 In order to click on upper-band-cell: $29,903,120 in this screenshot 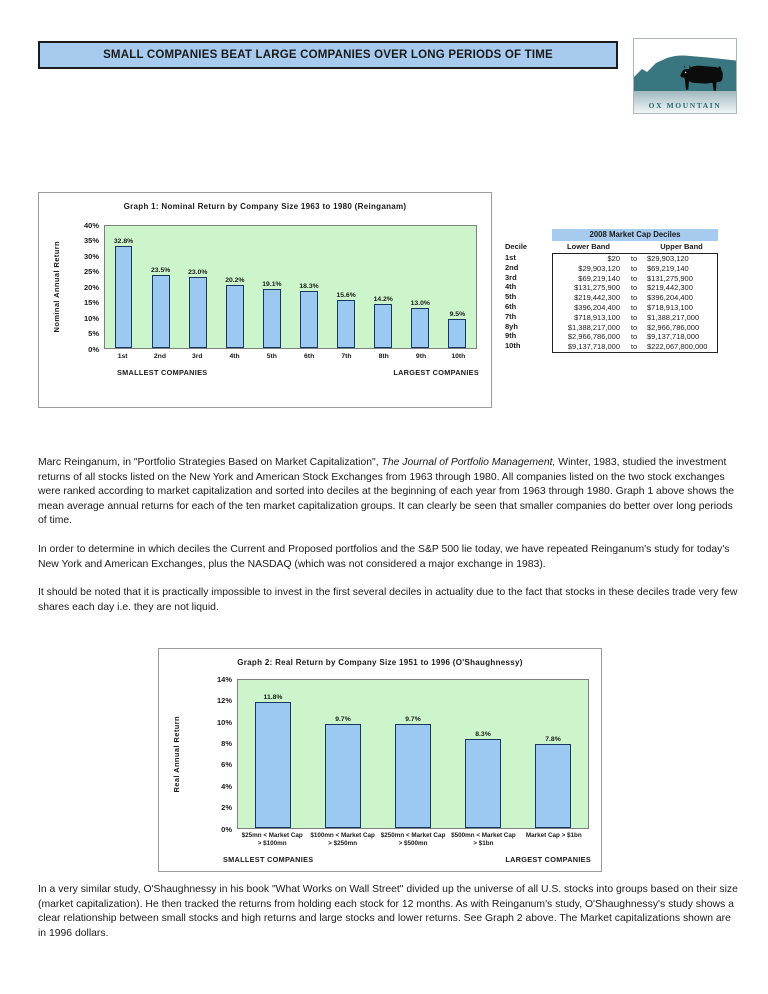, I will do `click(668, 258)`.